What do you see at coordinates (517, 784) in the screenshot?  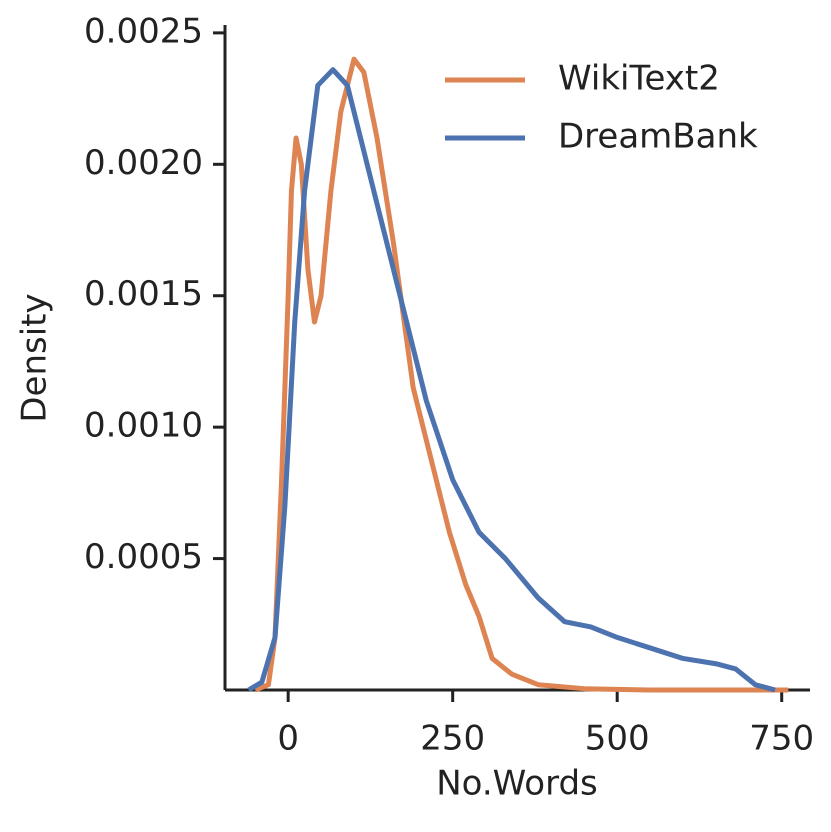 I see `x-axis-label: No.Words` at bounding box center [517, 784].